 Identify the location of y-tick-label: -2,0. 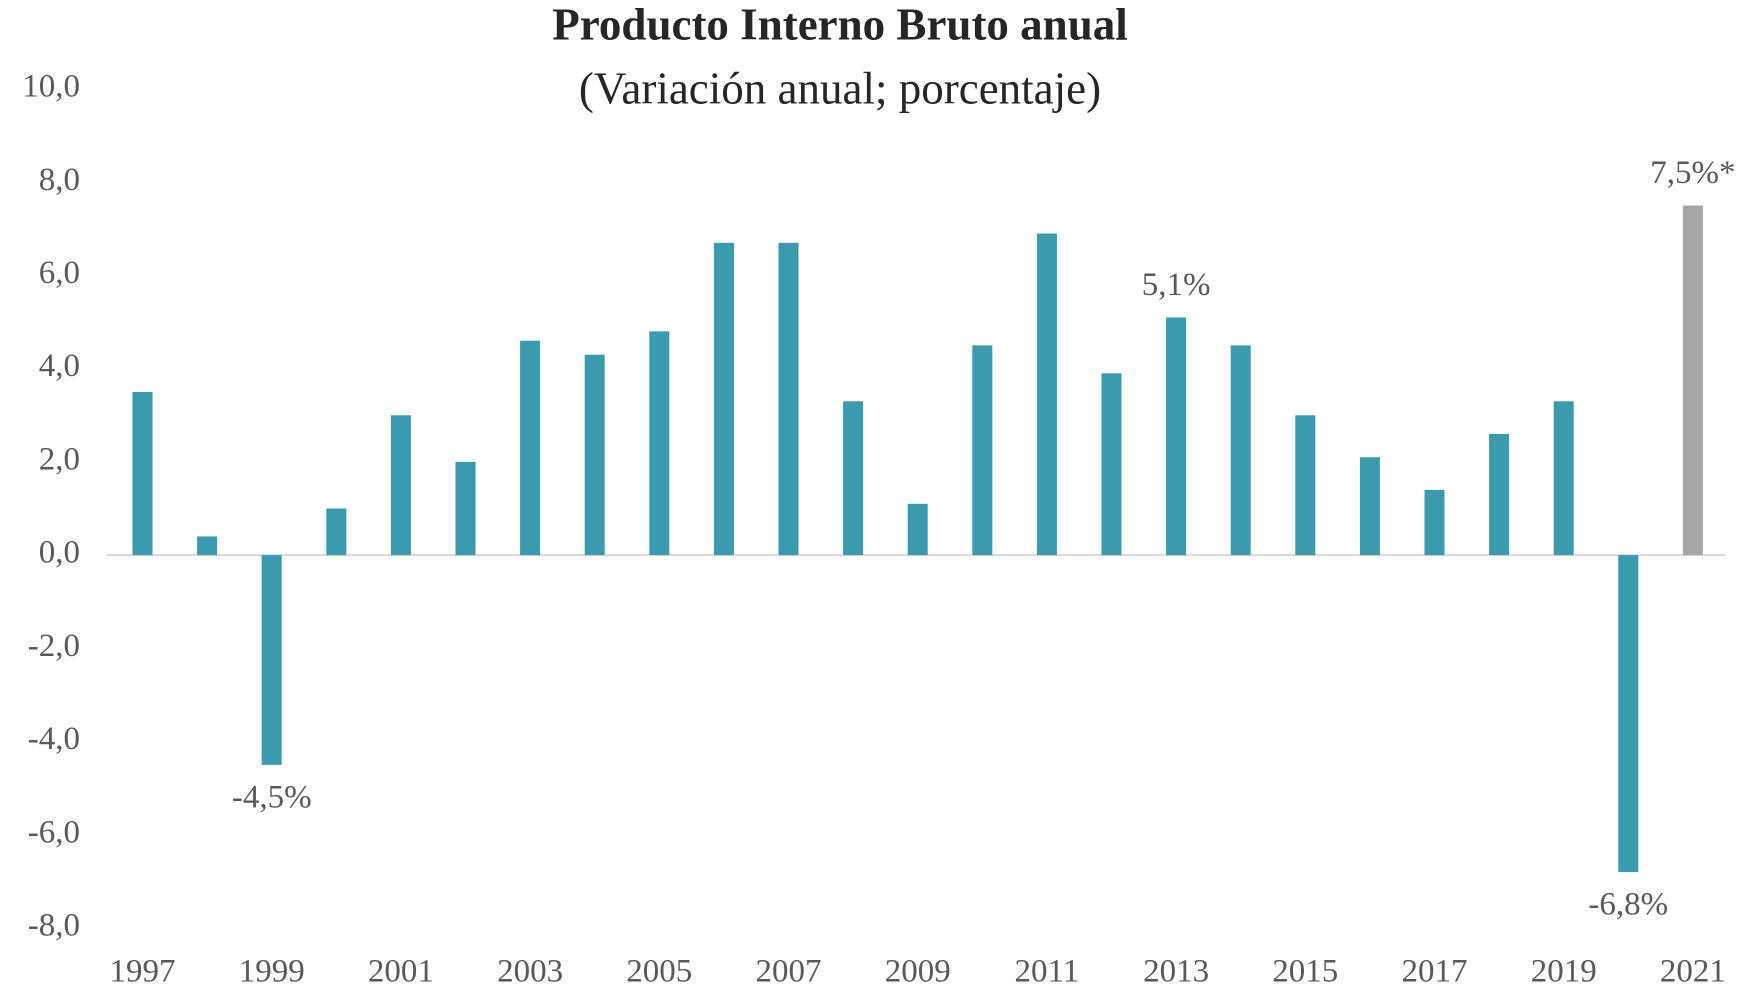
(54, 646).